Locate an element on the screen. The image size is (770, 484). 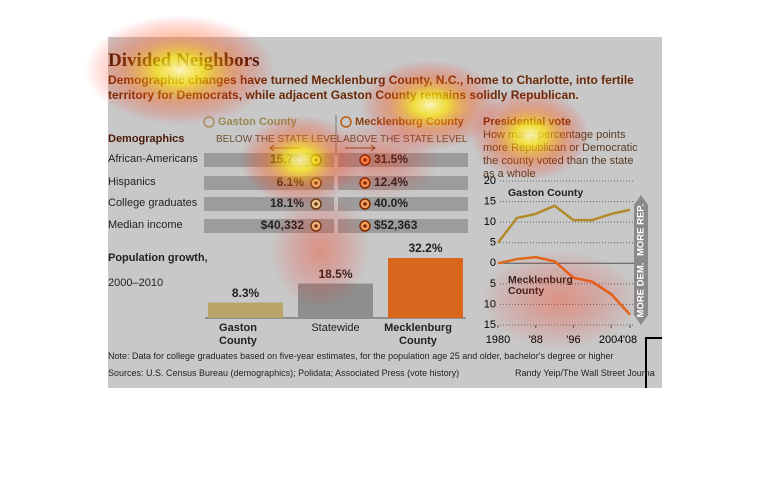
line is located at coordinates (564, 224).